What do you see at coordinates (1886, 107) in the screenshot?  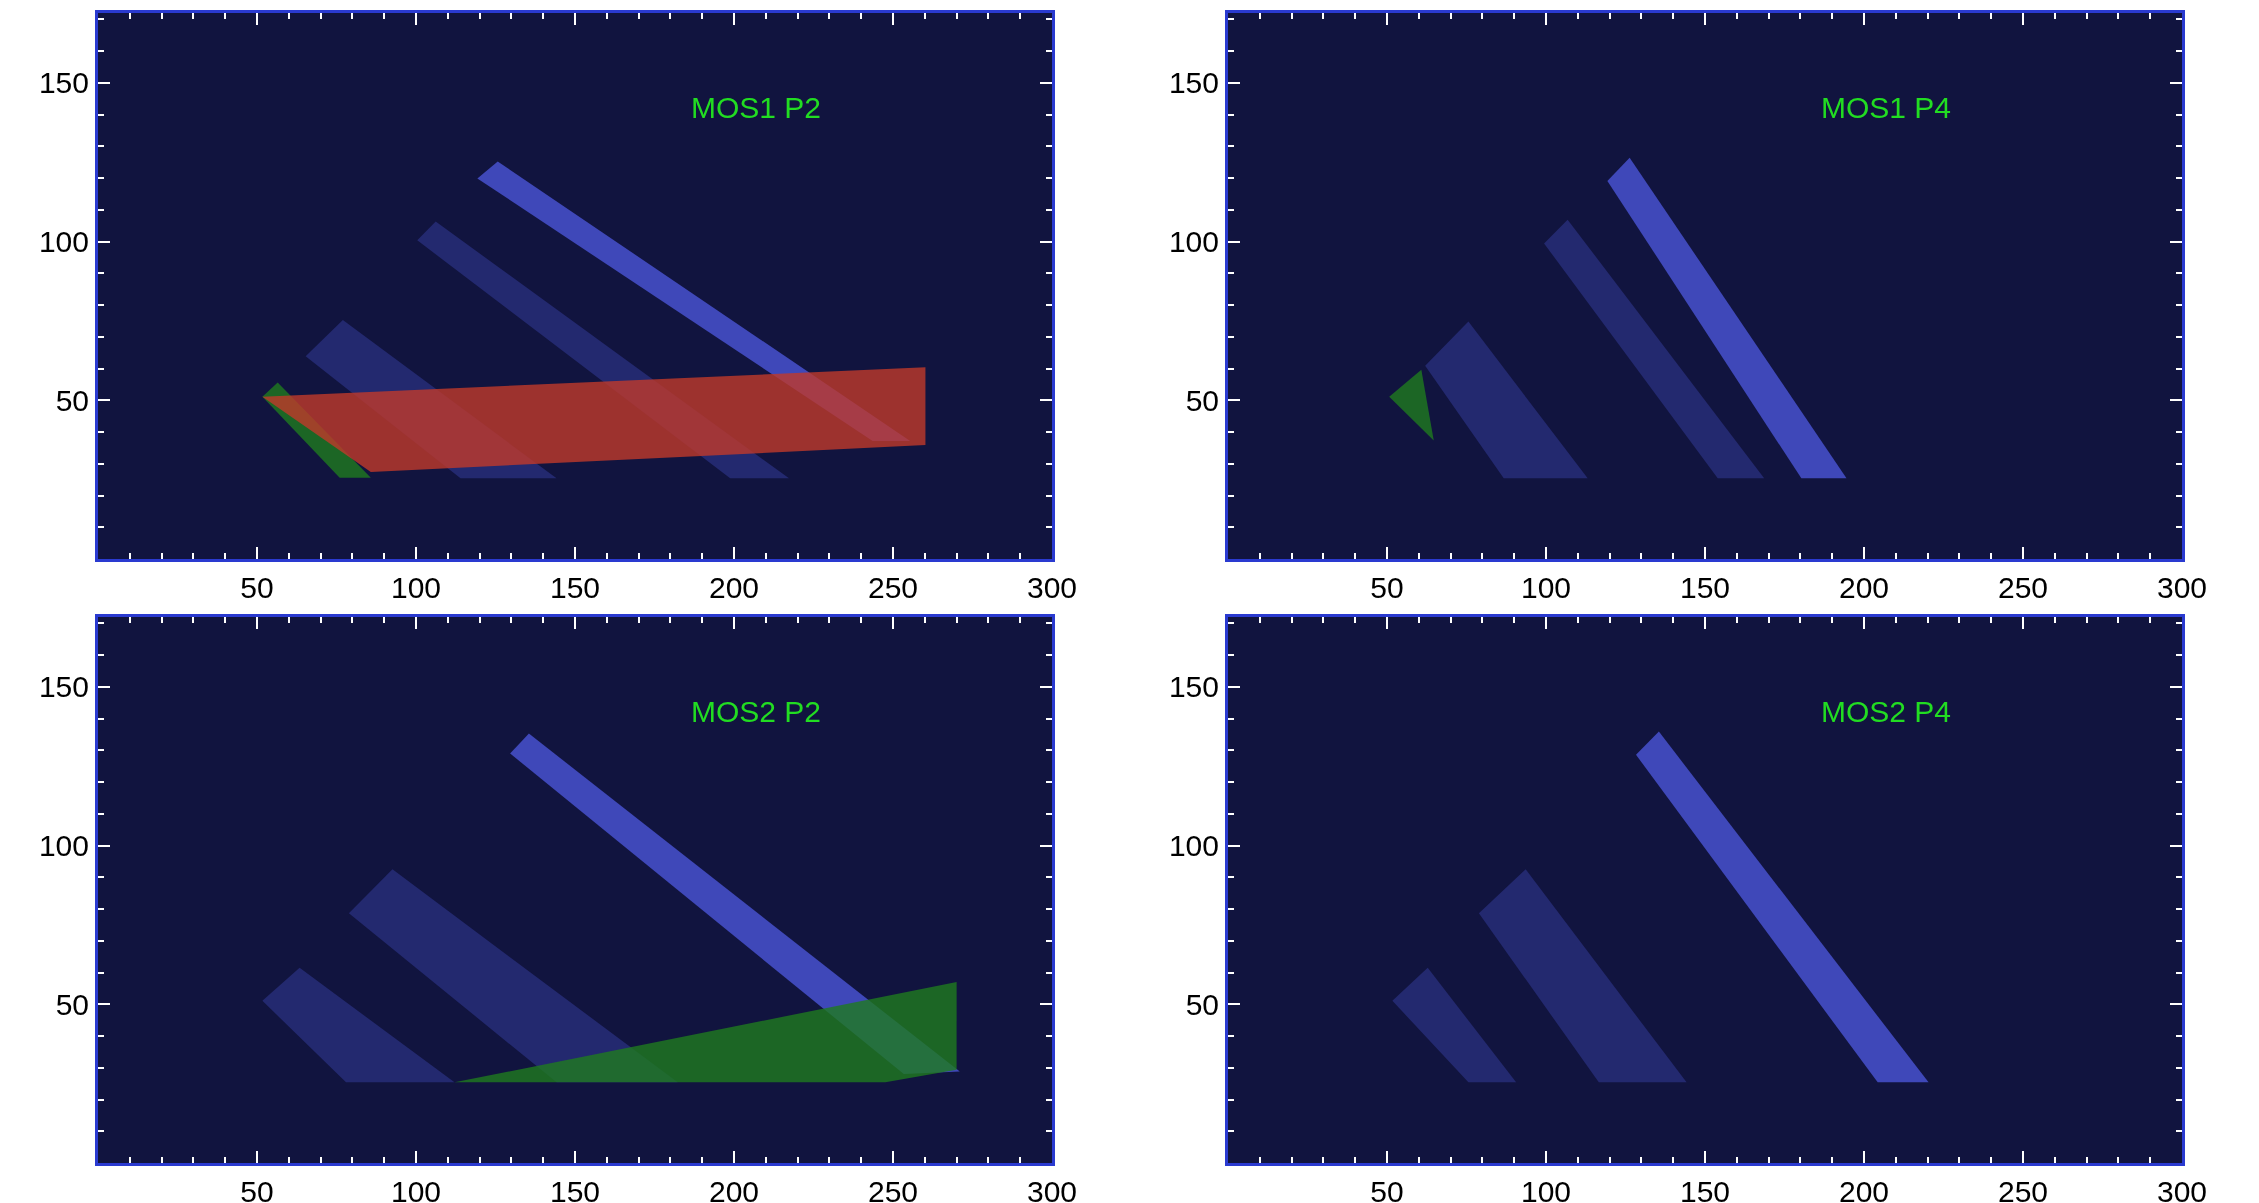 I see `annotation: MOS1 P4` at bounding box center [1886, 107].